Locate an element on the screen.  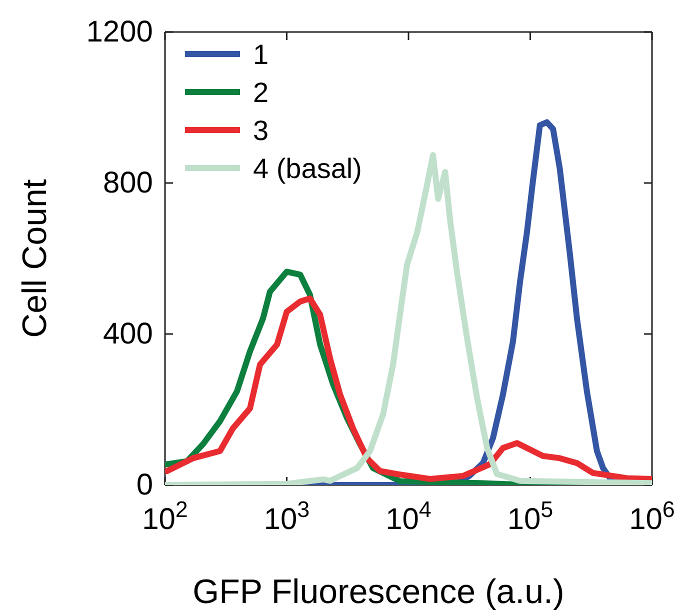
x-tick-label: 10$^{6}$ is located at coordinates (652, 516).